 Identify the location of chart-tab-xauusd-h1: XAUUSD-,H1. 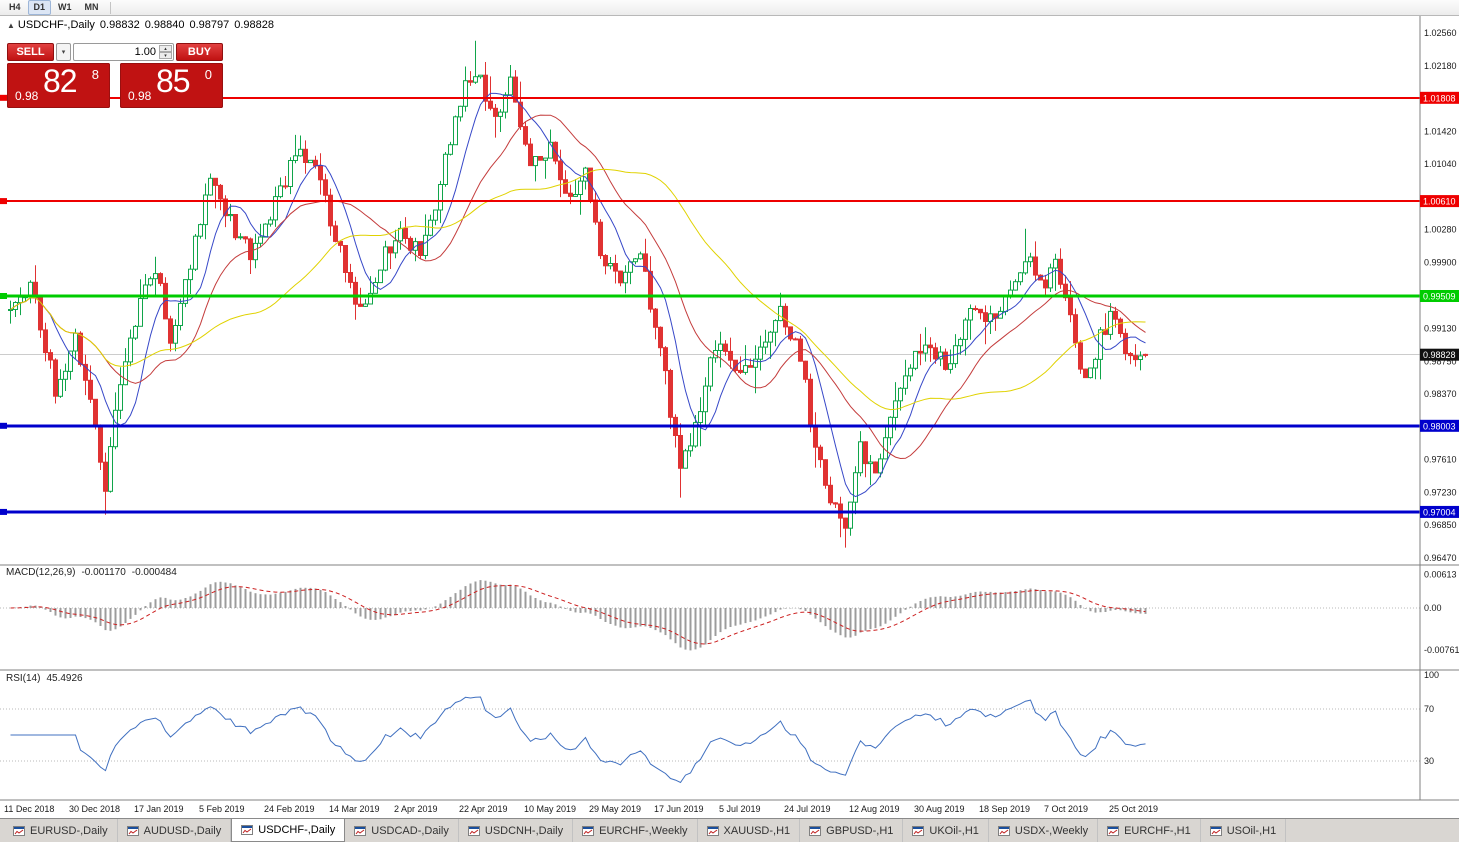
(749, 830).